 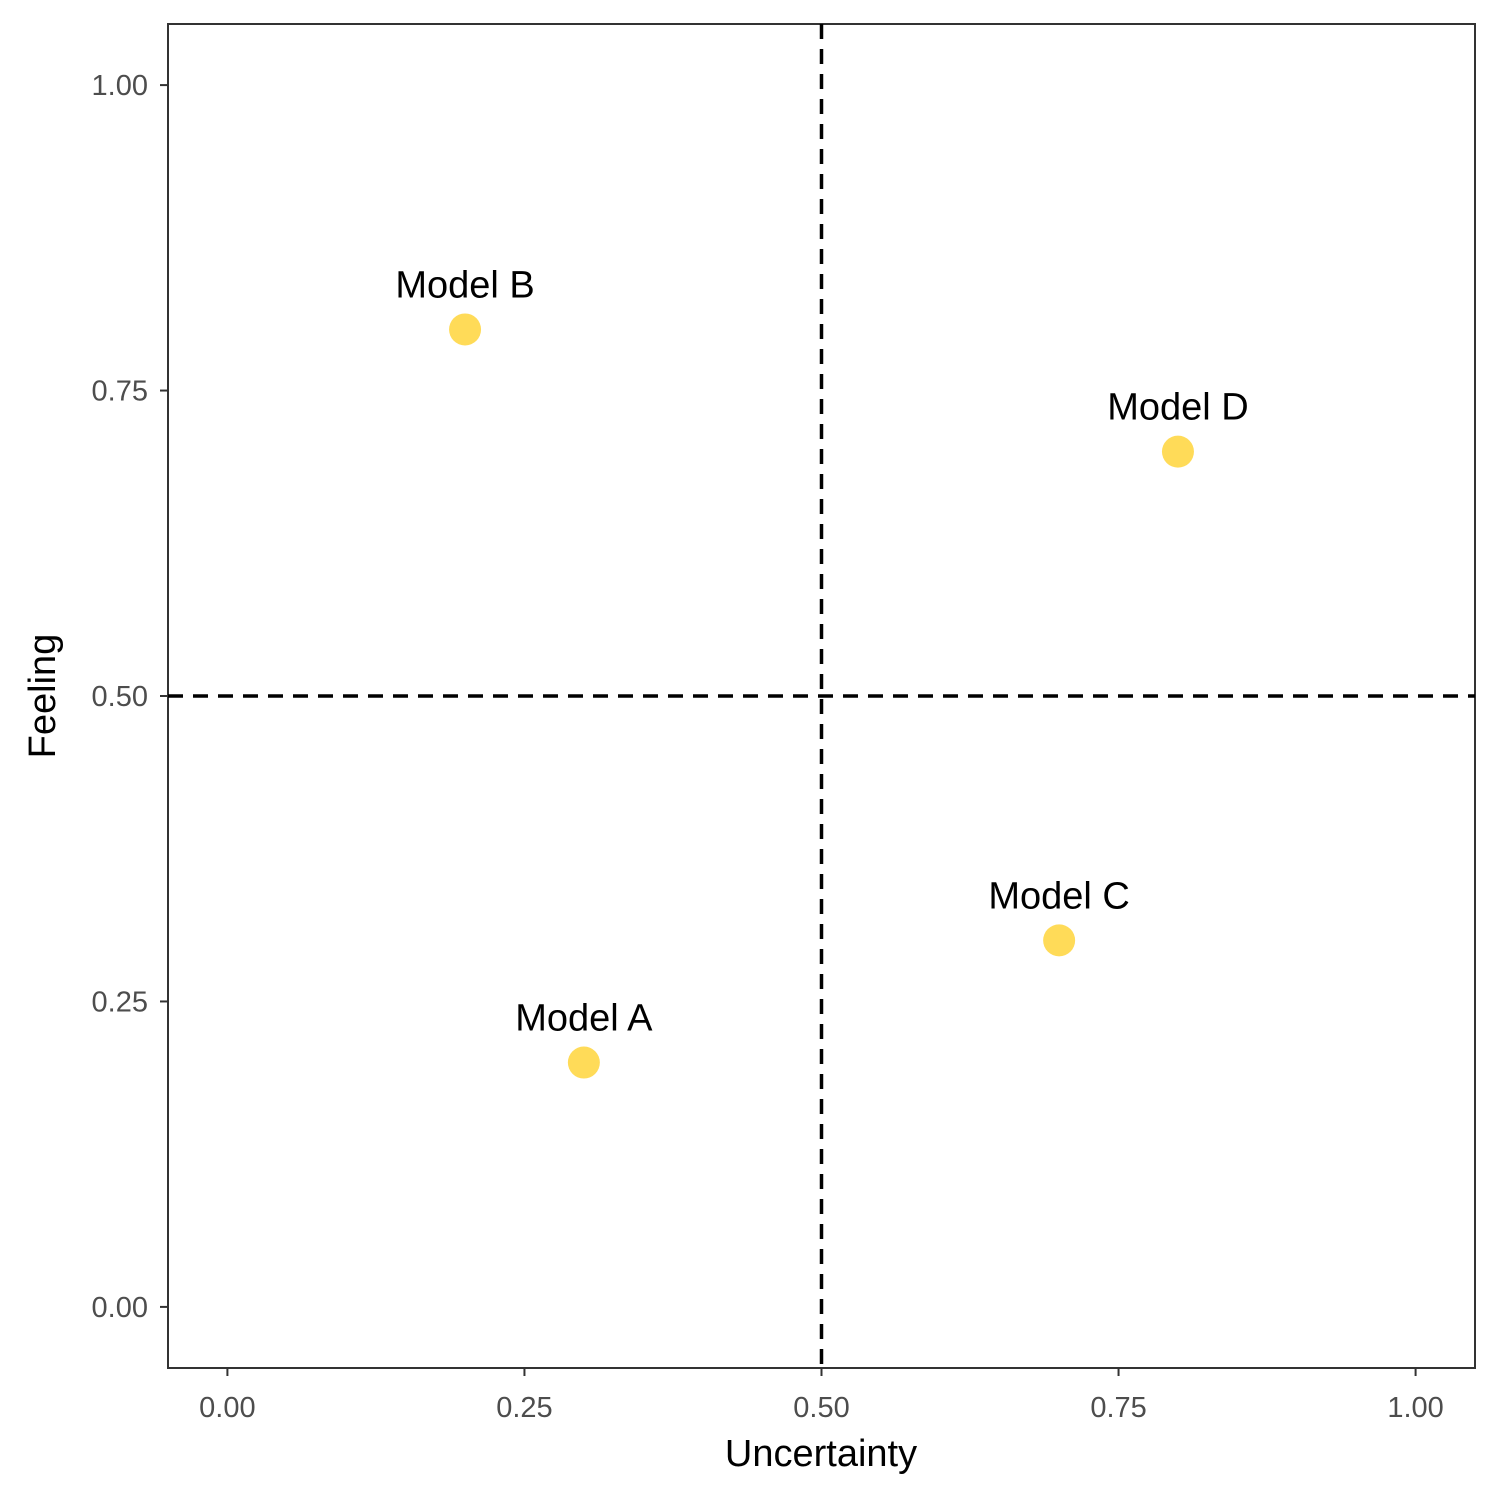 What do you see at coordinates (1059, 896) in the screenshot?
I see `data-point-label: Model C` at bounding box center [1059, 896].